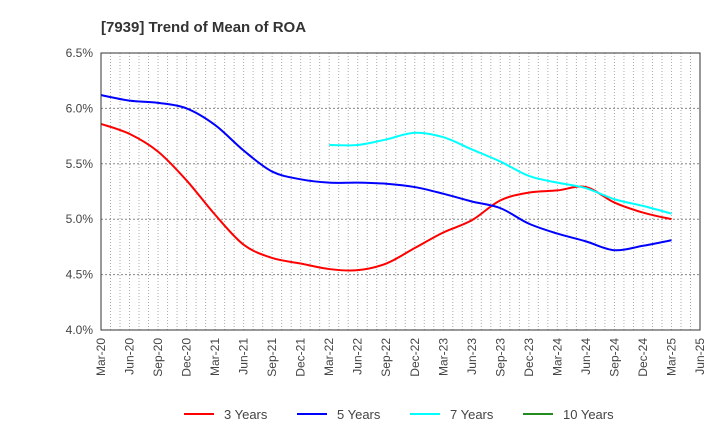 This screenshot has width=720, height=440. I want to click on x-tick-label: Sep-21, so click(272, 357).